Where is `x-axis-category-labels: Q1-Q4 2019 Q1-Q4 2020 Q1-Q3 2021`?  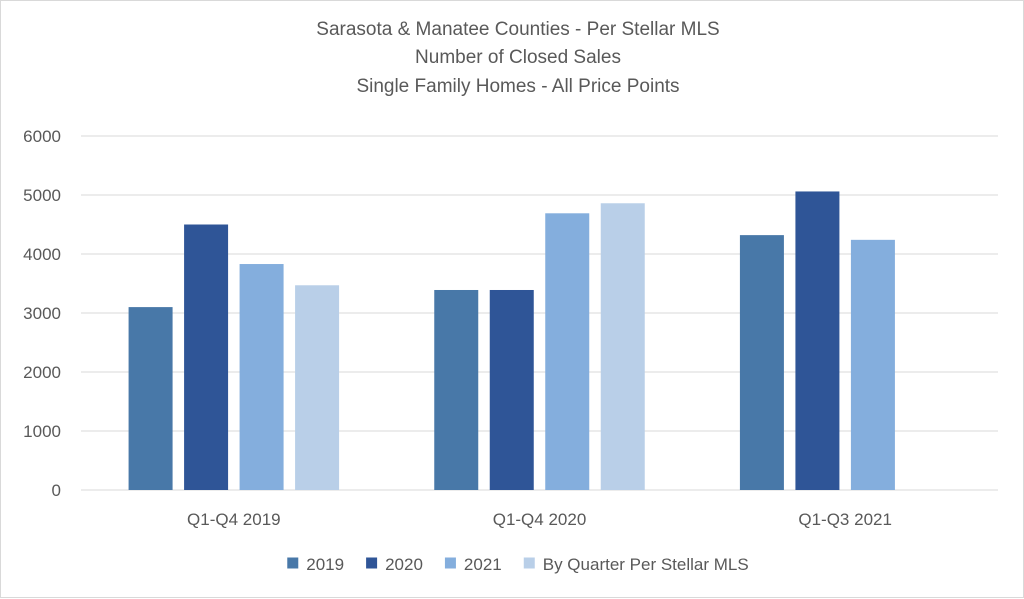 x-axis-category-labels: Q1-Q4 2019 Q1-Q4 2020 Q1-Q3 2021 is located at coordinates (539, 519).